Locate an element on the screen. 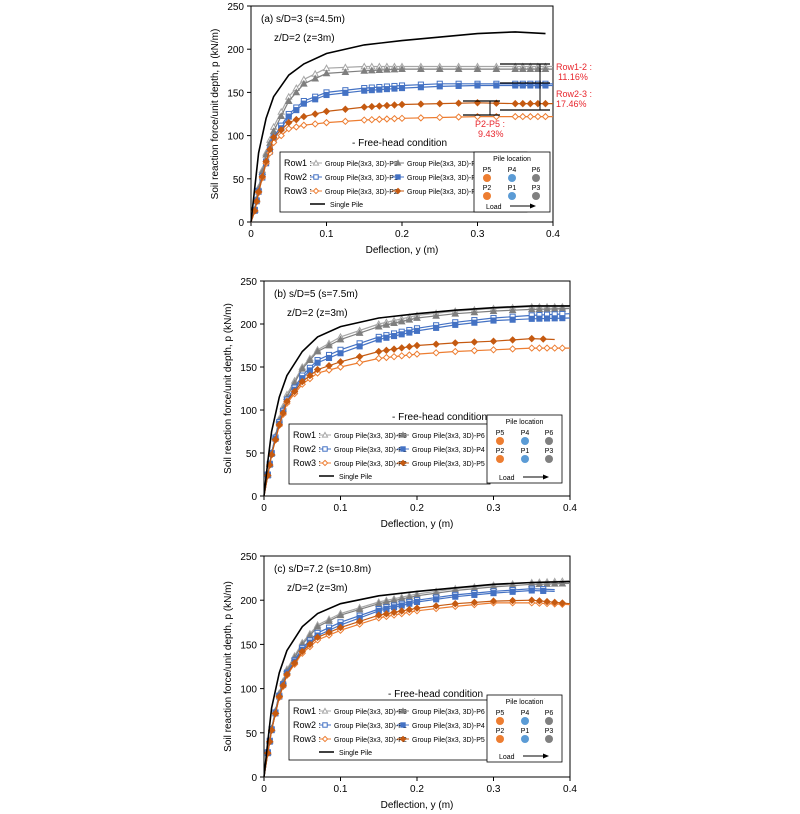  legend-row-label: Row1 : is located at coordinates (298, 163).